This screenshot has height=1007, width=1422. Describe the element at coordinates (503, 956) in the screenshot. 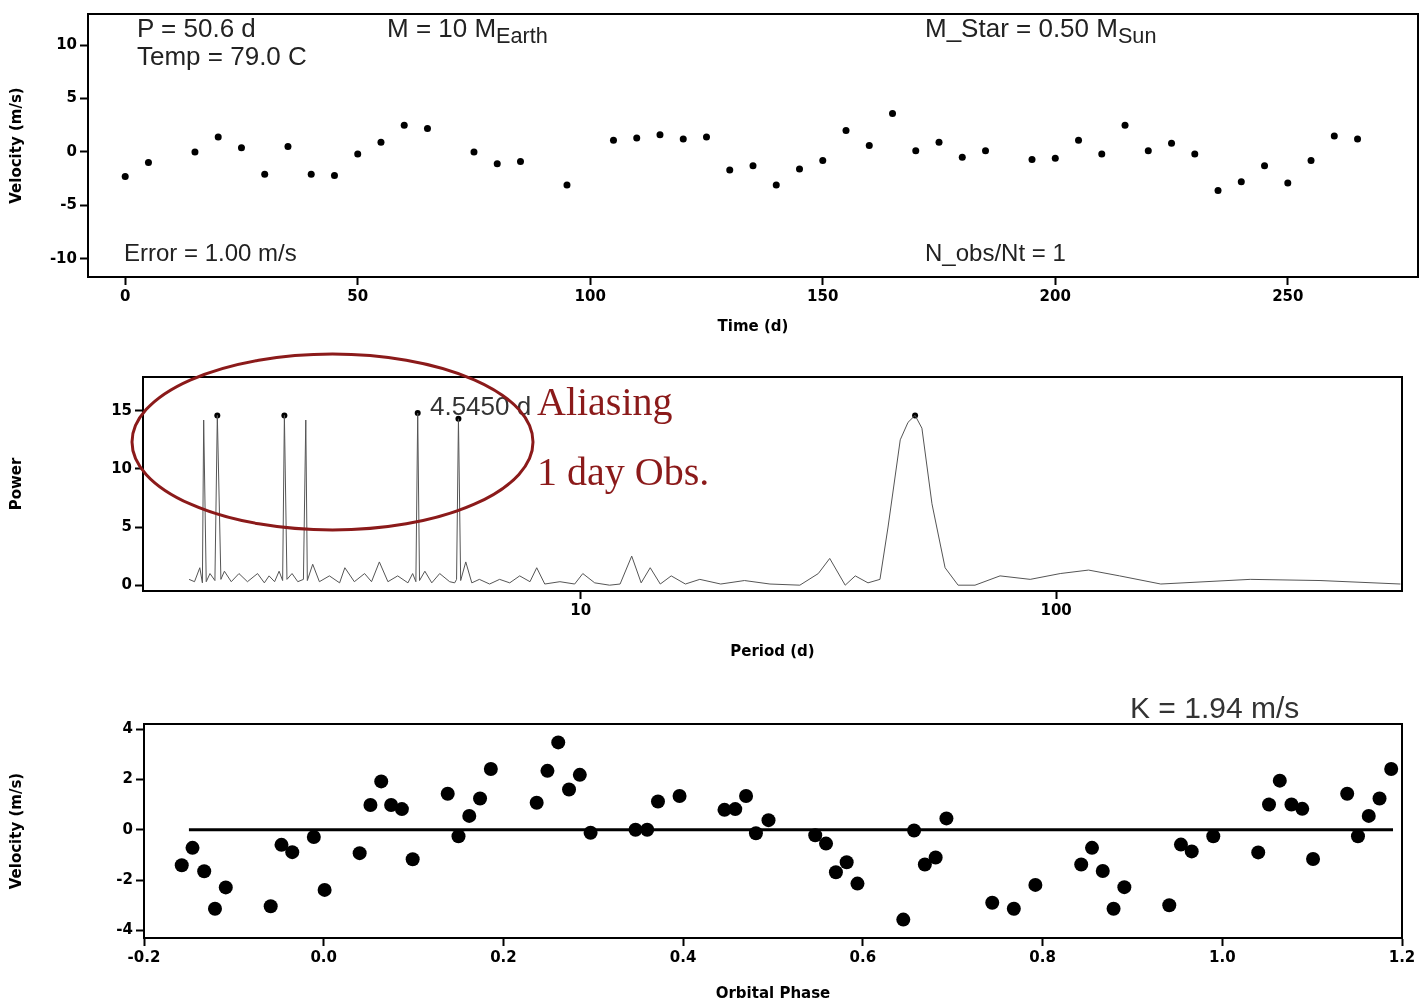

I see `x-tick-label: 0.2` at that location.